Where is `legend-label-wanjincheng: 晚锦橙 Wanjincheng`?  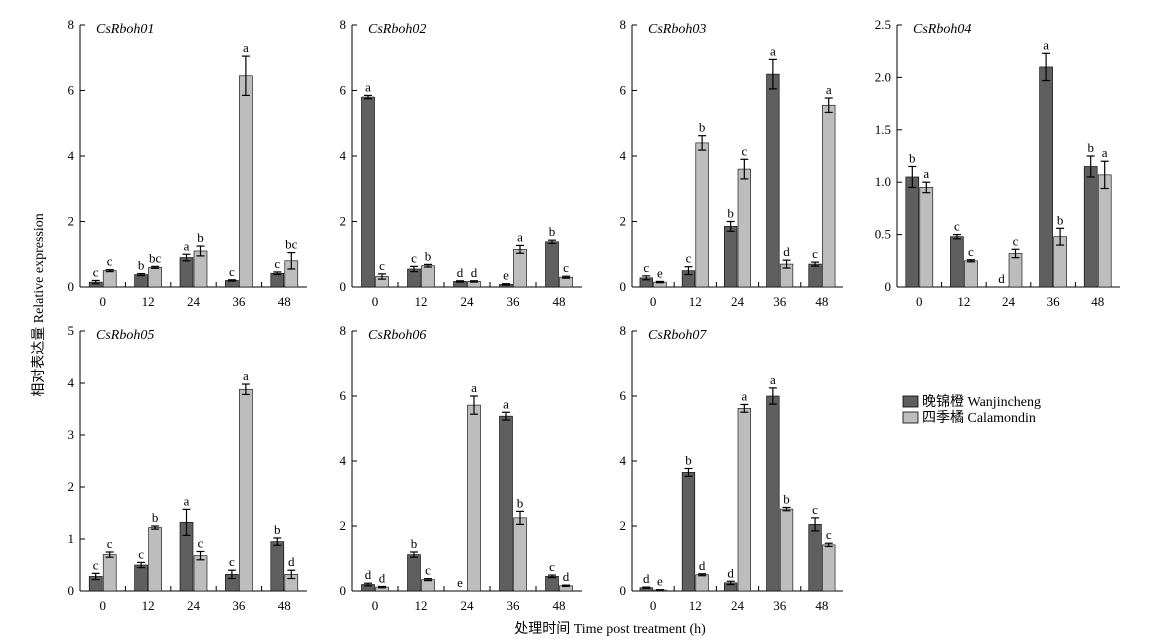 legend-label-wanjincheng: 晚锦橙 Wanjincheng is located at coordinates (981, 401).